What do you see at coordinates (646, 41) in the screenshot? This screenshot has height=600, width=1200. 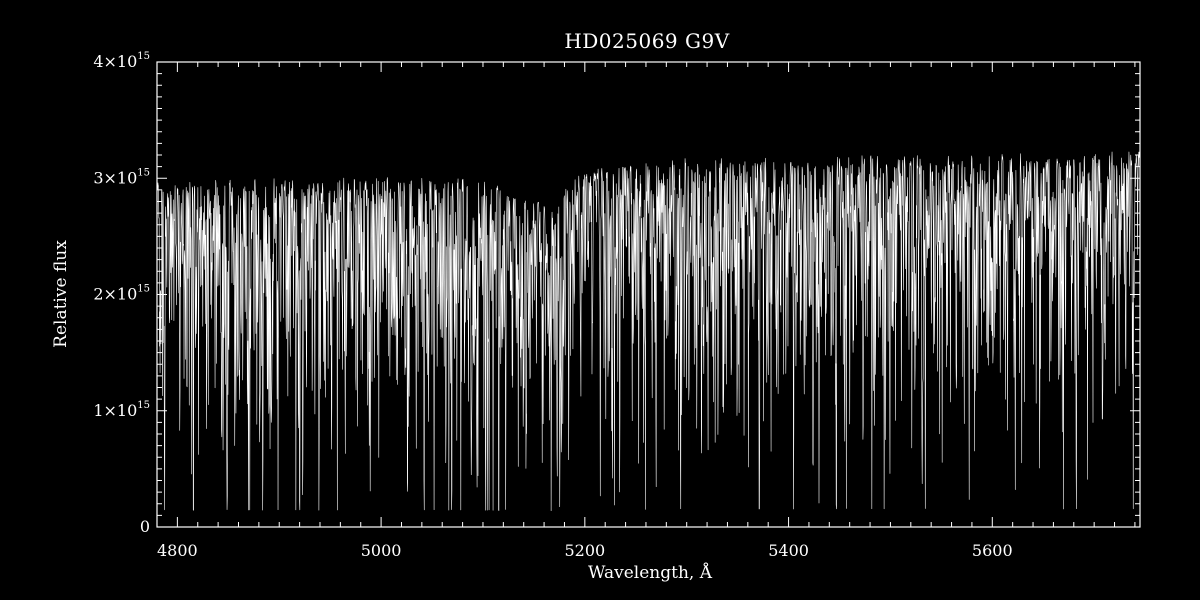 I see `chart-title: HD025069 G9V` at bounding box center [646, 41].